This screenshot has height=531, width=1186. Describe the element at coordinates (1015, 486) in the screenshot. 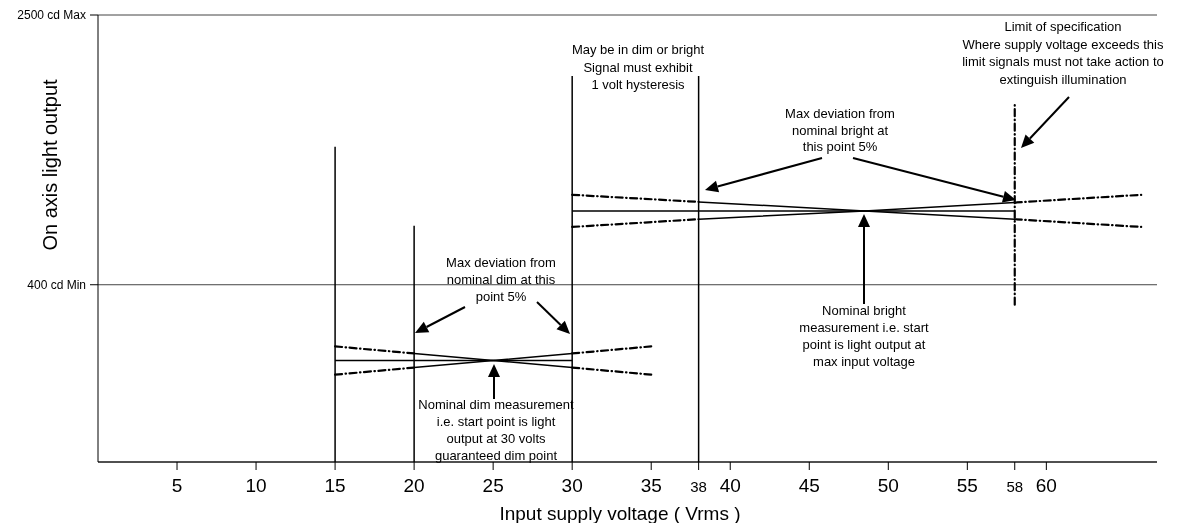

I see `x-tick-label: 58` at that location.